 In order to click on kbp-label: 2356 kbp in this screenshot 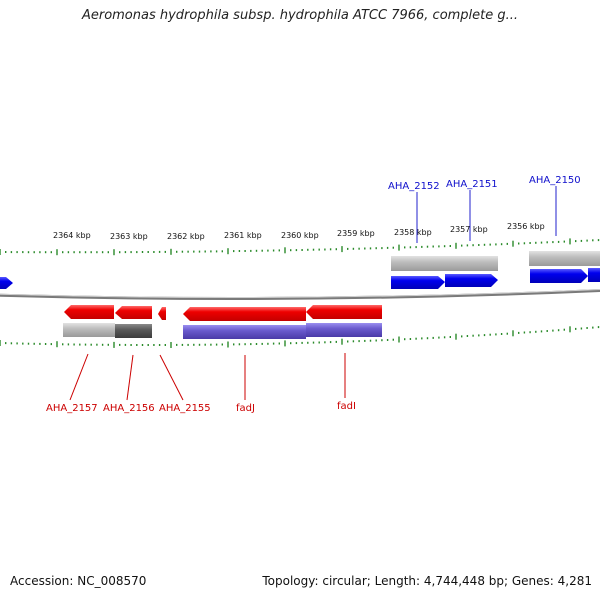, I will do `click(526, 226)`.